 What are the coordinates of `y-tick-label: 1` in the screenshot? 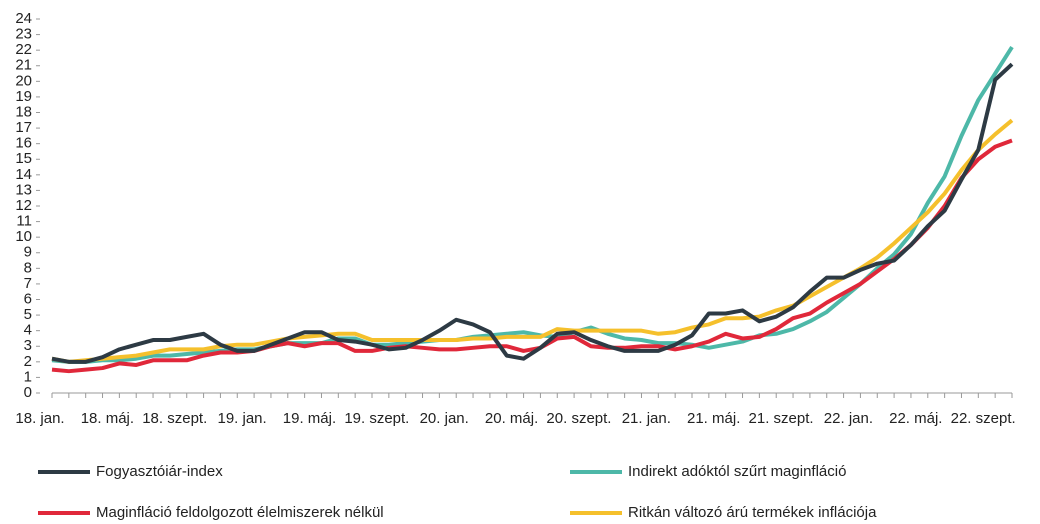 It's located at (28, 376).